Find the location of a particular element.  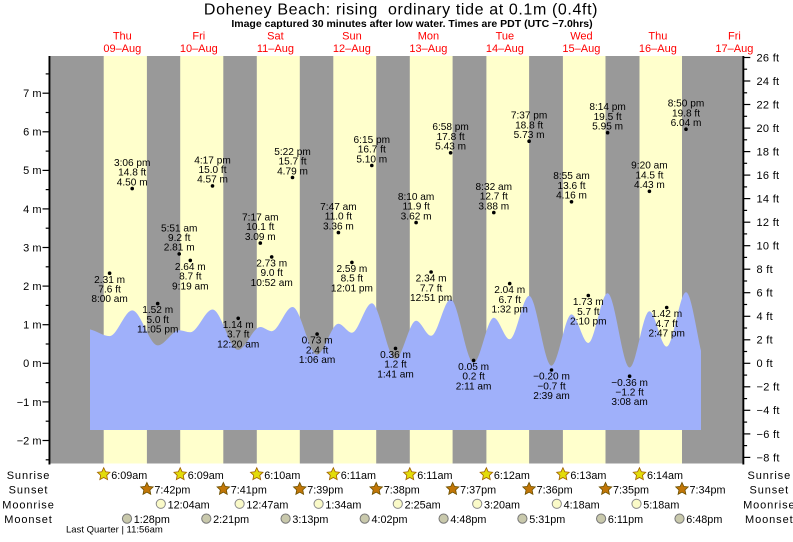

svg-text: 5:31pm is located at coordinates (547, 520).